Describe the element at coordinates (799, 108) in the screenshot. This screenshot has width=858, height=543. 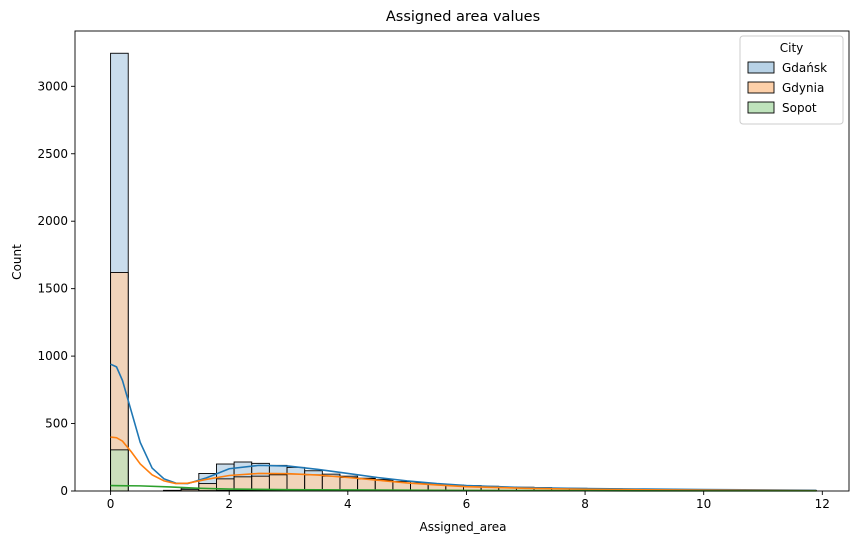
I see `legend-entry: Sopot` at that location.